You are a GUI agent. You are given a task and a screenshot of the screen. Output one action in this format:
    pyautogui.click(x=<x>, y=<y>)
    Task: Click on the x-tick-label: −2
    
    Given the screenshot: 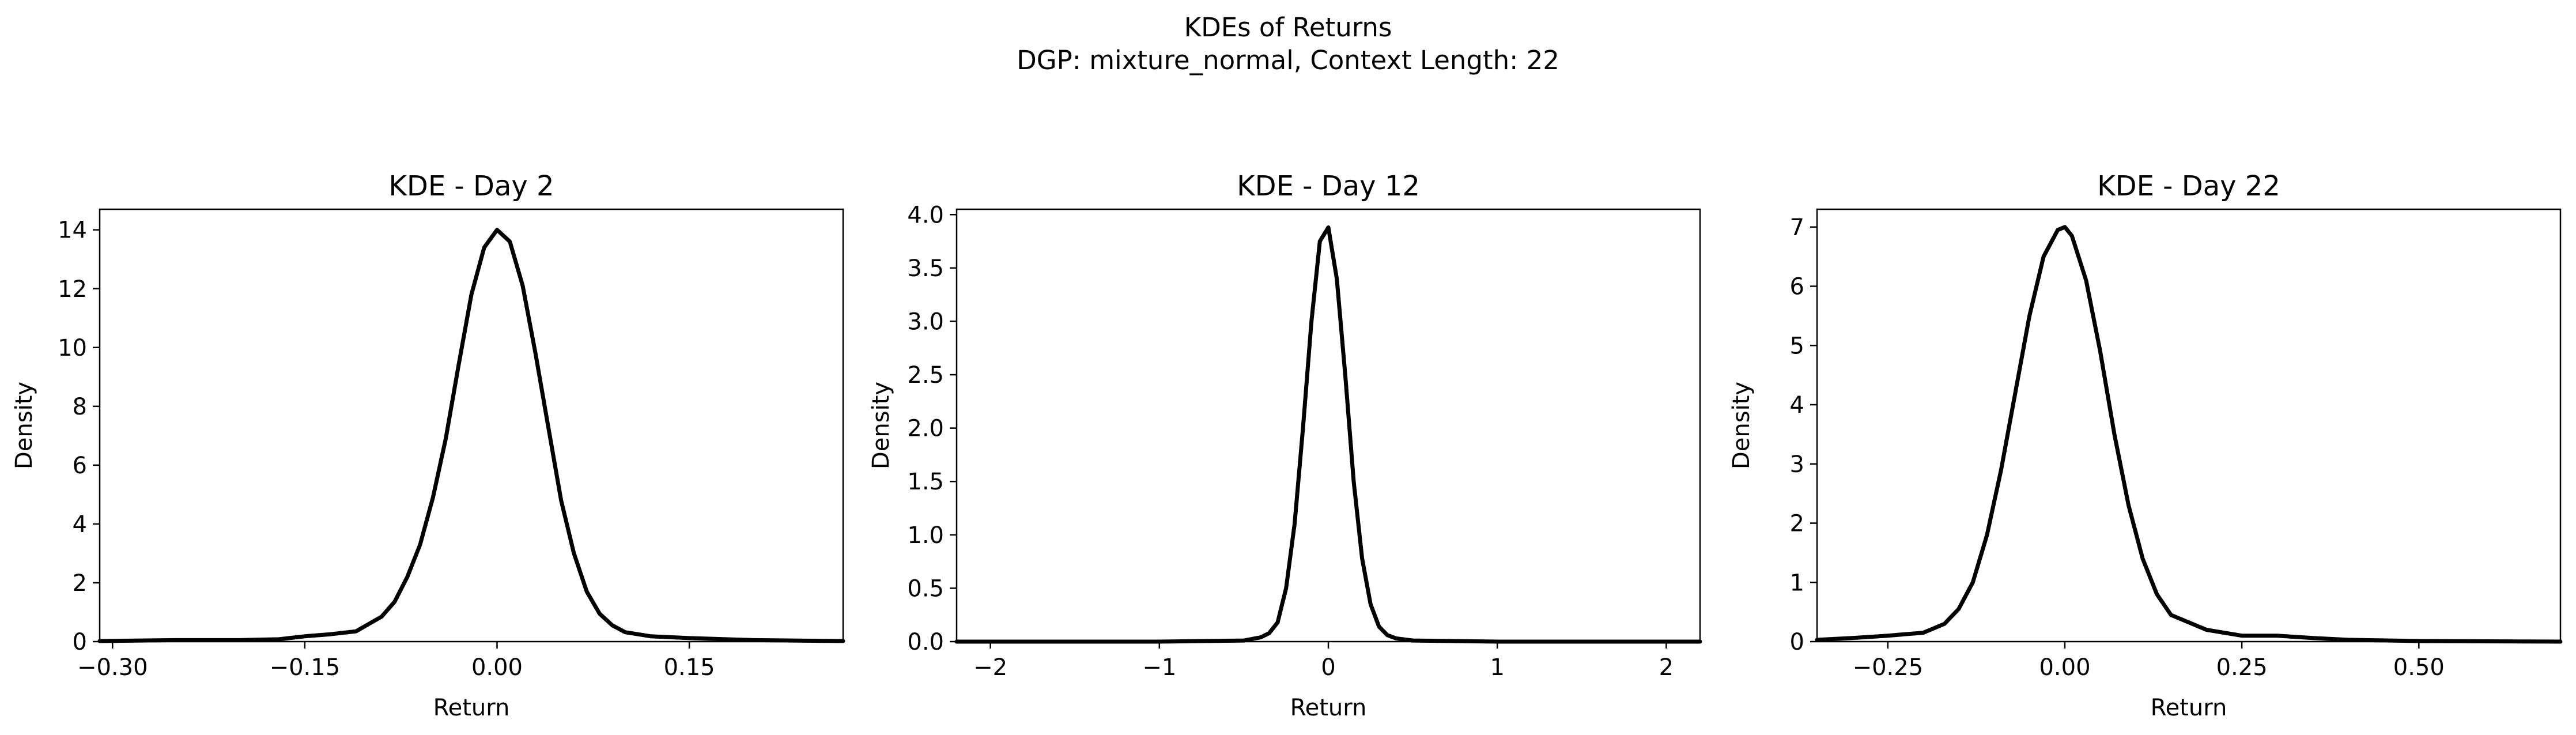 What is the action you would take?
    pyautogui.click(x=990, y=667)
    